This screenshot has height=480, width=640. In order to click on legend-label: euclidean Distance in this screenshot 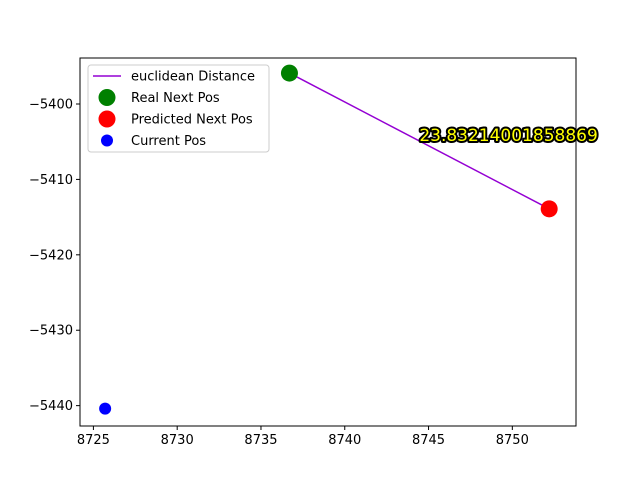, I will do `click(193, 77)`.